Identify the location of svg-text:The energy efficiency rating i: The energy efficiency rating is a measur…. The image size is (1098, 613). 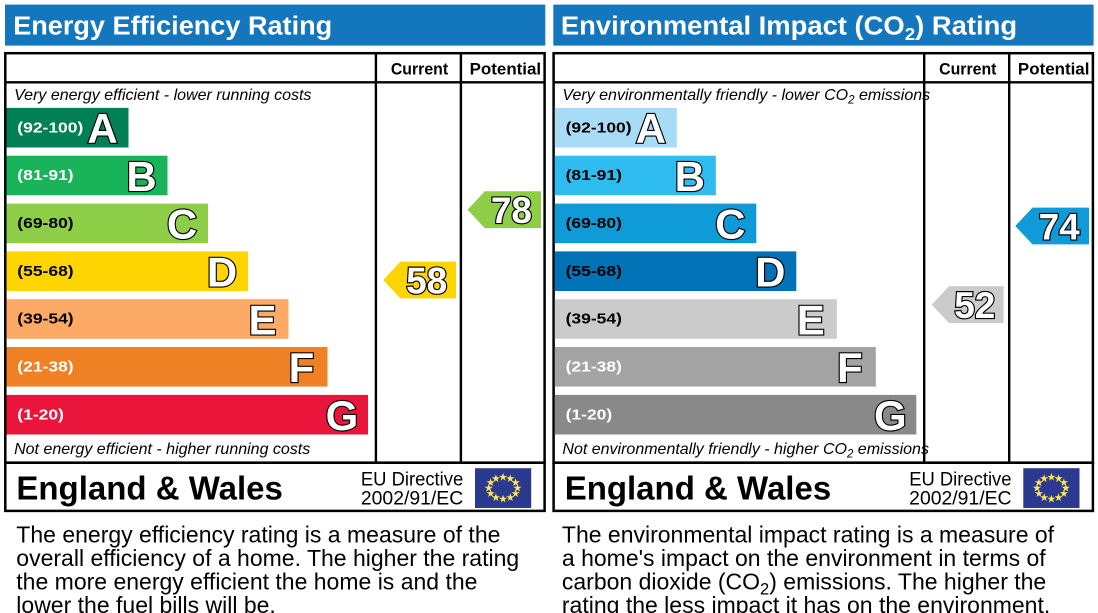
(258, 534).